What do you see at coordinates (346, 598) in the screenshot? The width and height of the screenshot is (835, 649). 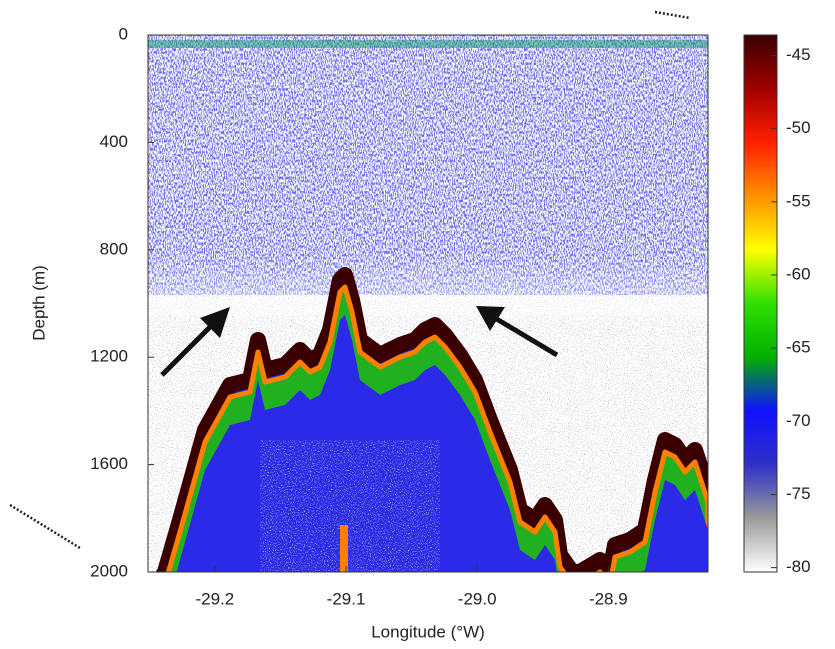 I see `x-tick-label: -29.1` at bounding box center [346, 598].